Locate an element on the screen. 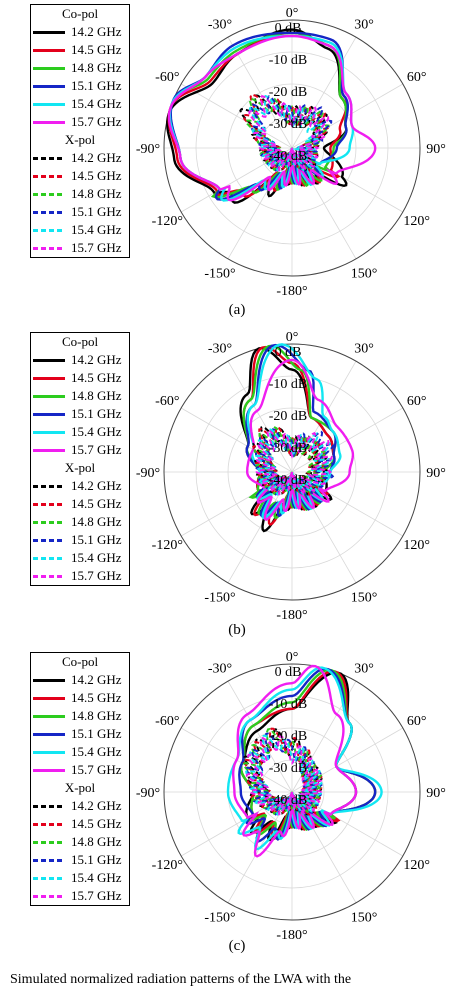 The height and width of the screenshot is (989, 474). xpol-15-1-ghz-trace is located at coordinates (291, 133).